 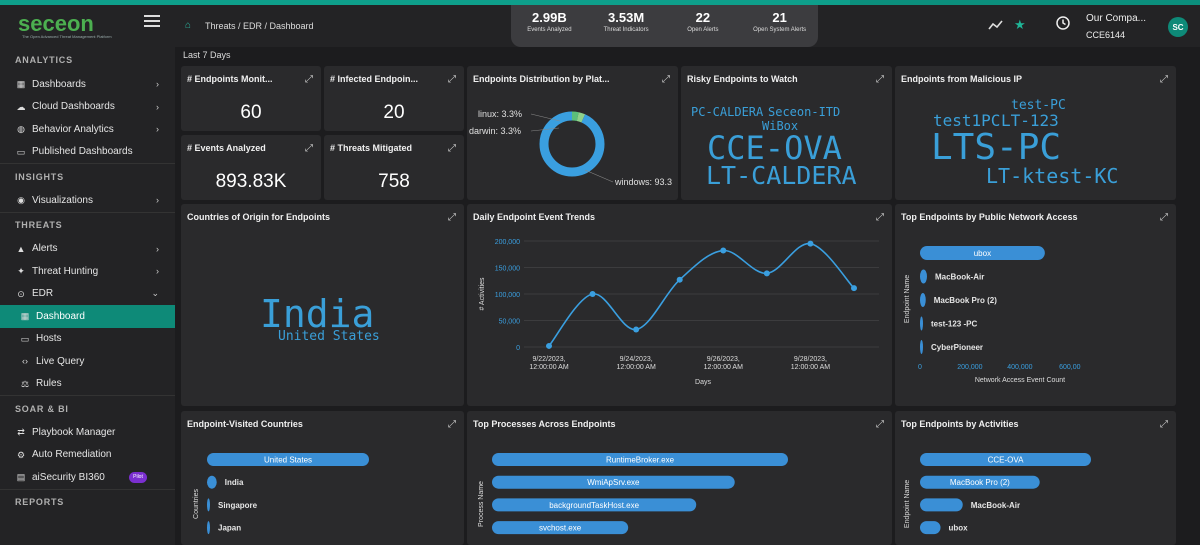 I want to click on sidebar-item-dashboards: ▦ Dashboards ›, so click(x=87, y=84).